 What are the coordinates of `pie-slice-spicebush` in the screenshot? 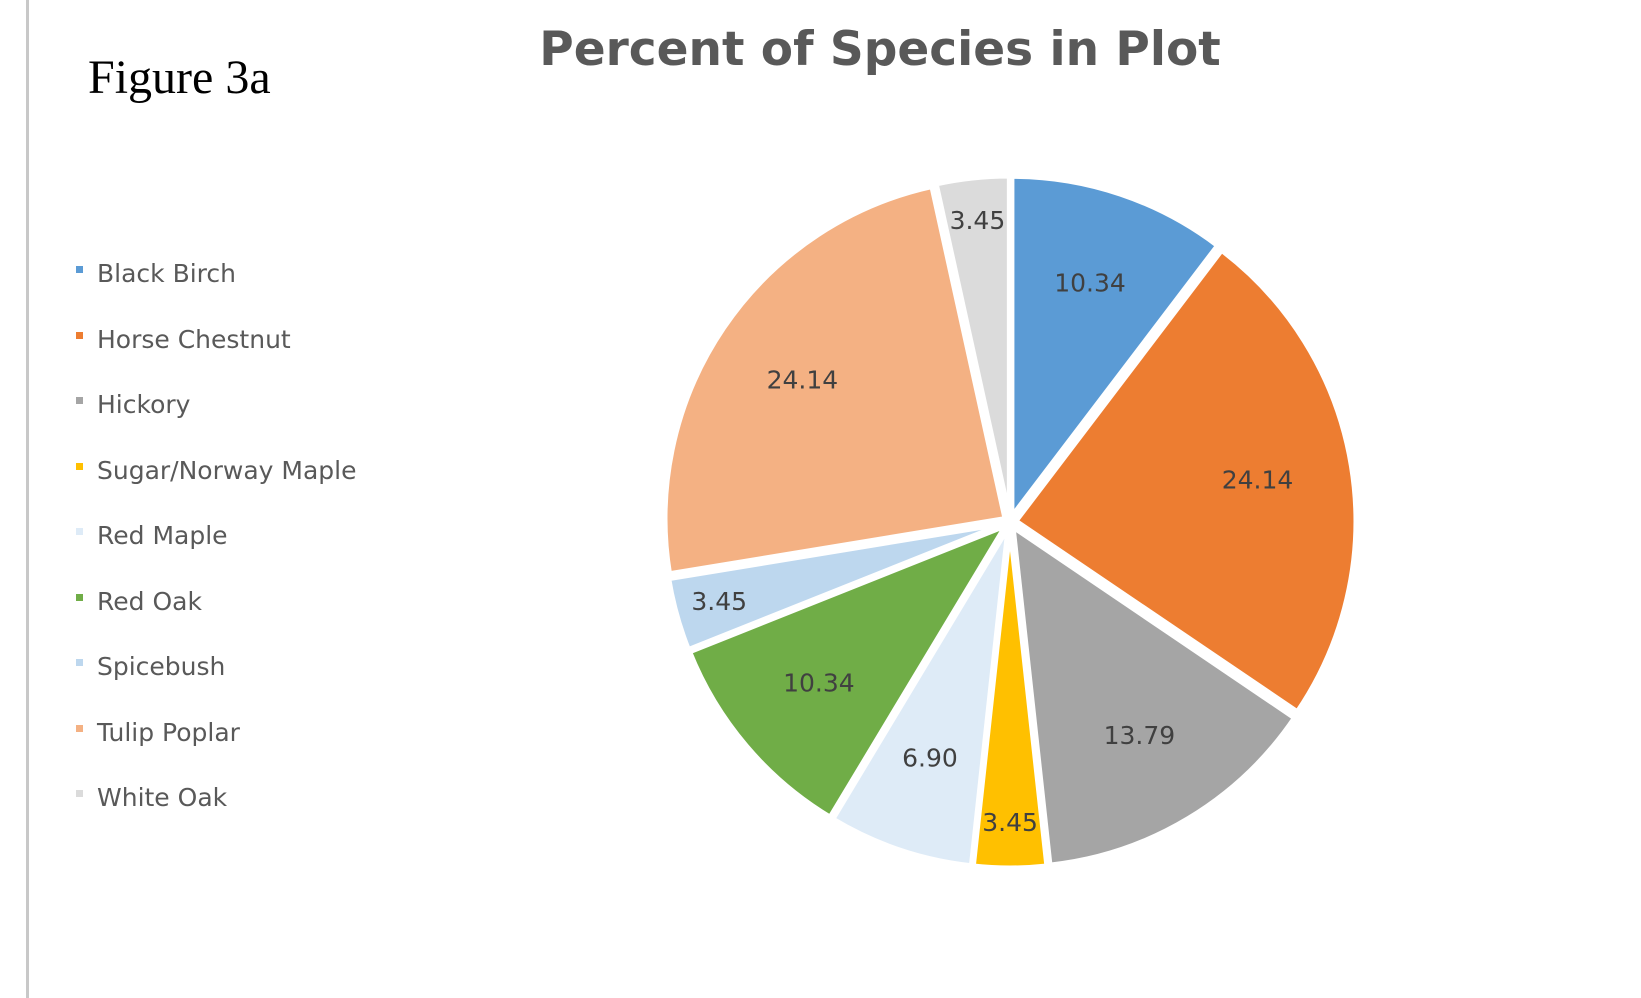 It's located at (835, 587).